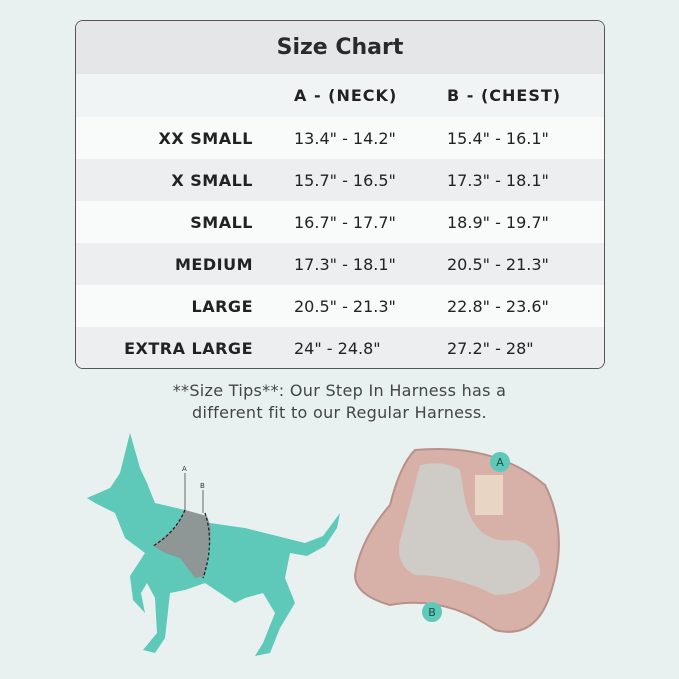 The image size is (679, 679). Describe the element at coordinates (498, 138) in the screenshot. I see `chest-value: 15.4" - 16.1"` at that location.